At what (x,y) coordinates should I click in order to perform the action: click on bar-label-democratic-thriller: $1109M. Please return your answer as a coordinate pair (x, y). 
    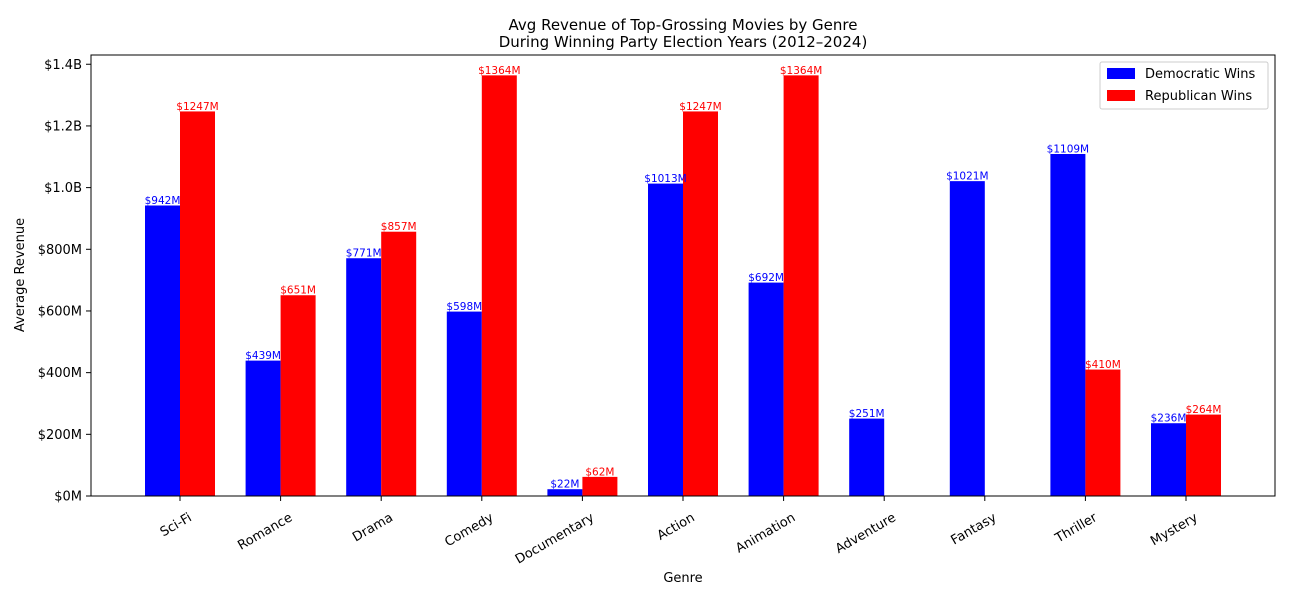
    Looking at the image, I should click on (1068, 149).